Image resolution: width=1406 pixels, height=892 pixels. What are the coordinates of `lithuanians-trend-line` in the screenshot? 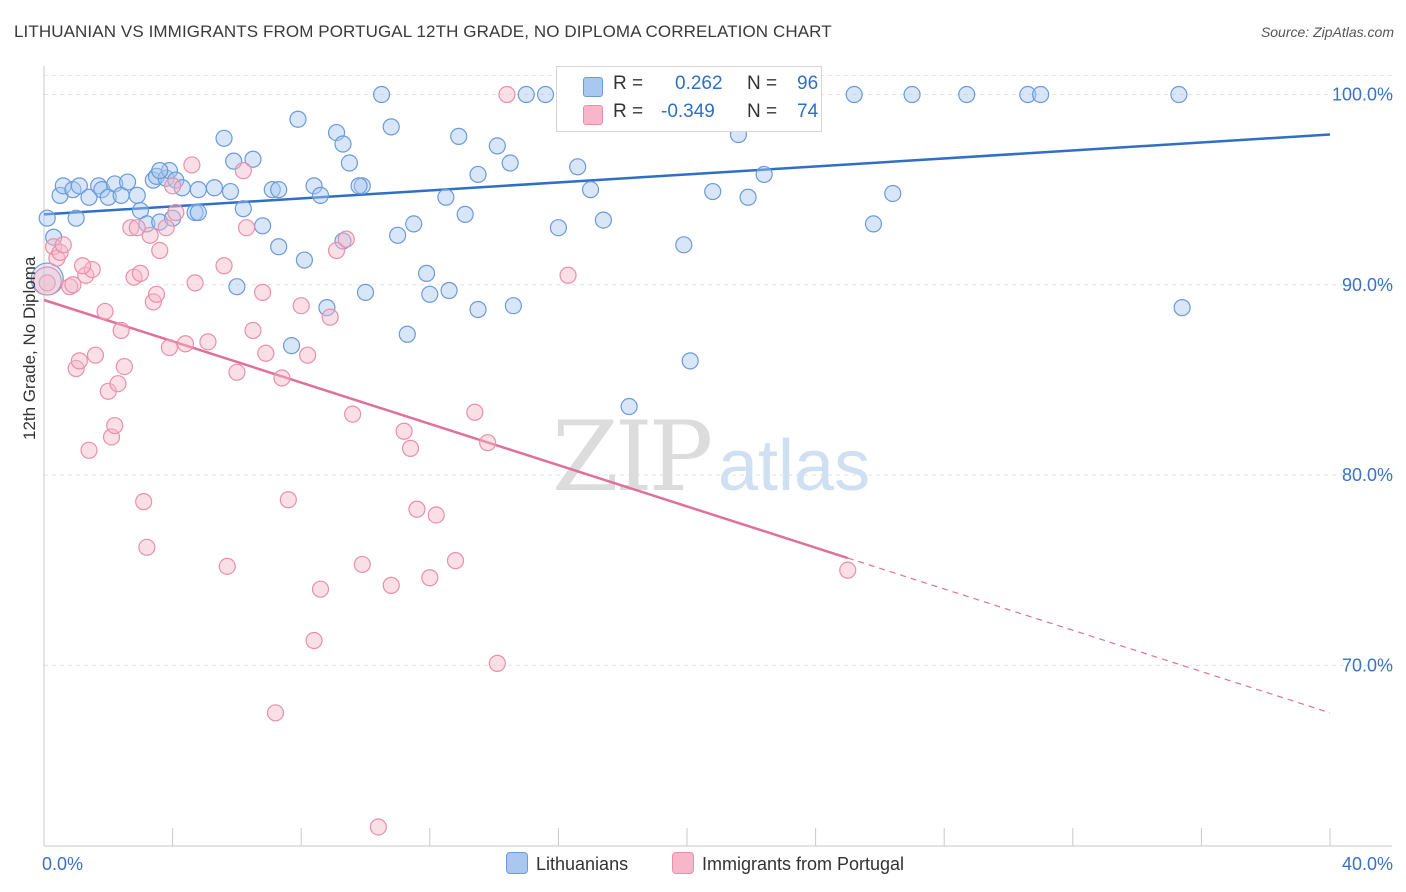 It's located at (687, 174).